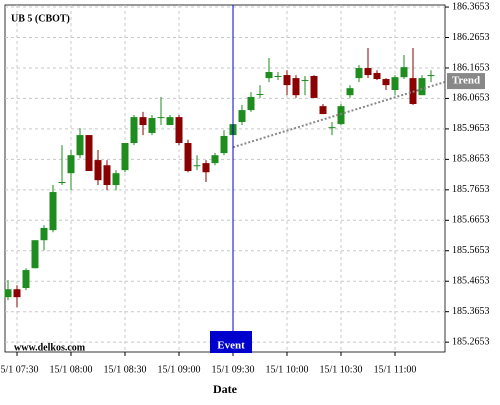 The height and width of the screenshot is (405, 500). I want to click on y-tick-label: 186.0653, so click(471, 98).